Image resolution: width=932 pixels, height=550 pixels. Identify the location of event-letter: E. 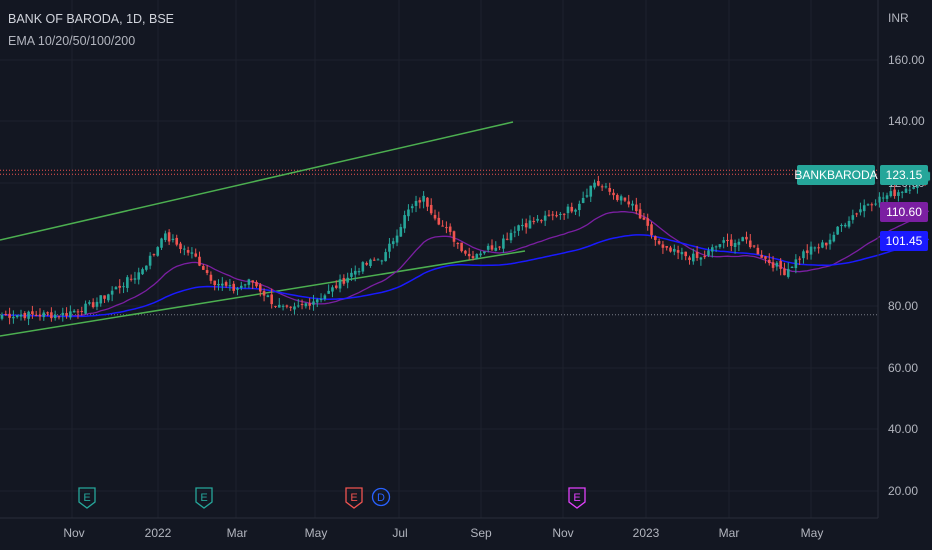
(353, 498).